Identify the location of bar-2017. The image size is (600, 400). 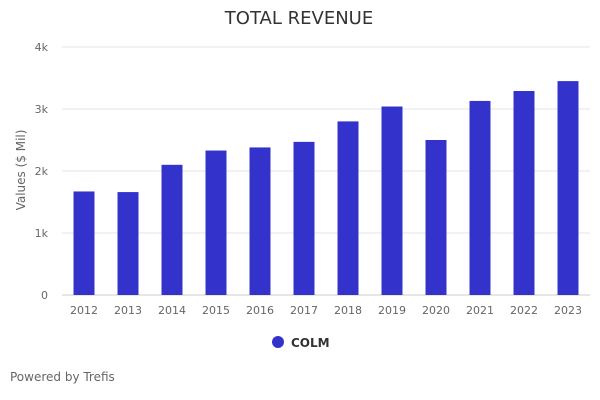
(304, 218).